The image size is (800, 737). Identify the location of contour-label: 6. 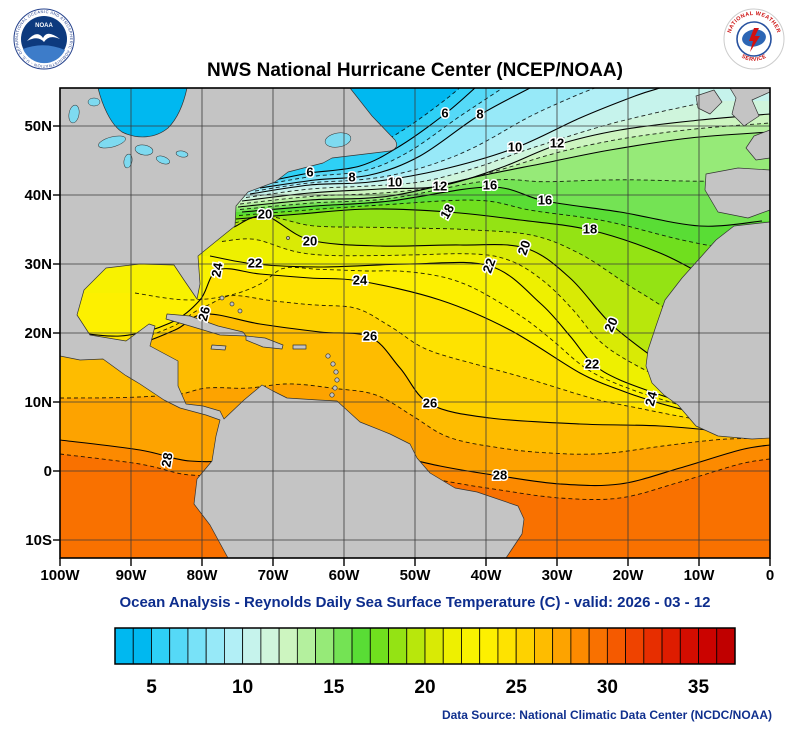
(309, 171).